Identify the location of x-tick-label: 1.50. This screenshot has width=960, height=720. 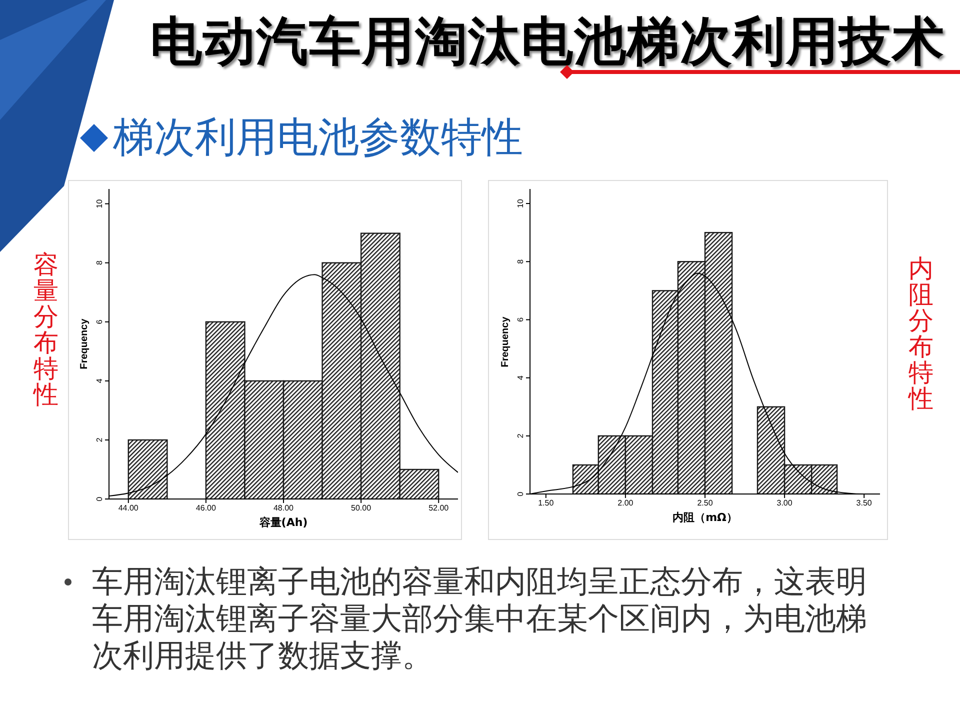
(546, 503).